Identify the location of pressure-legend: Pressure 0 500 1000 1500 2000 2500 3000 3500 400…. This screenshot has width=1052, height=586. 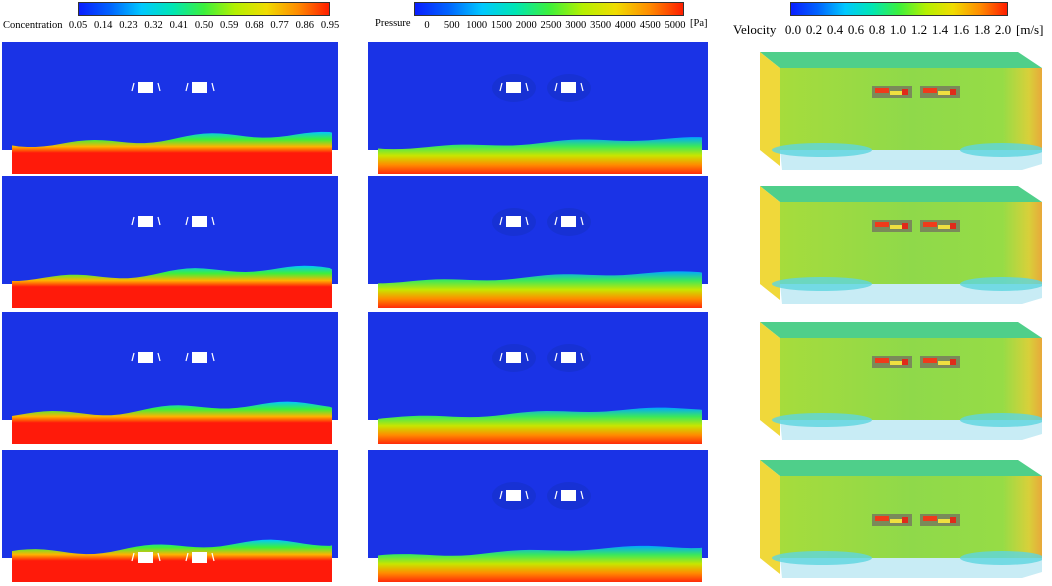
(542, 18).